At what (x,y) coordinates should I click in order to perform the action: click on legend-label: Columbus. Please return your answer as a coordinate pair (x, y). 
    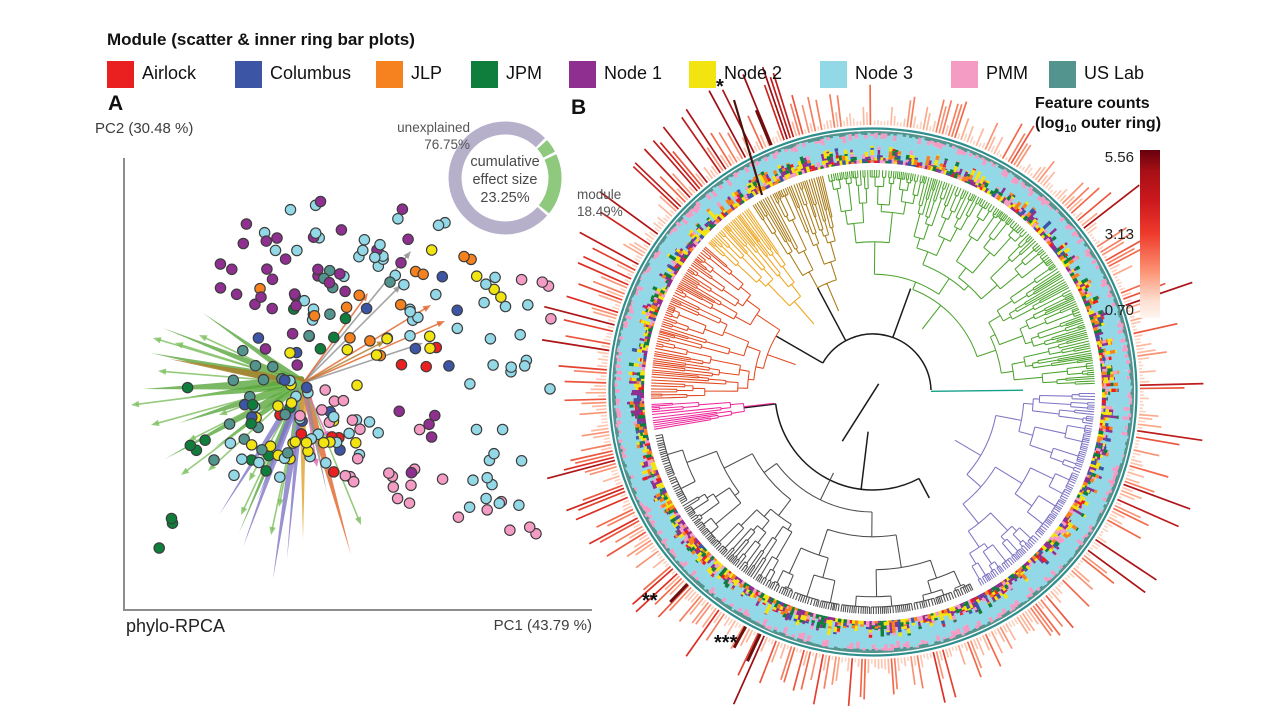
    Looking at the image, I should click on (311, 73).